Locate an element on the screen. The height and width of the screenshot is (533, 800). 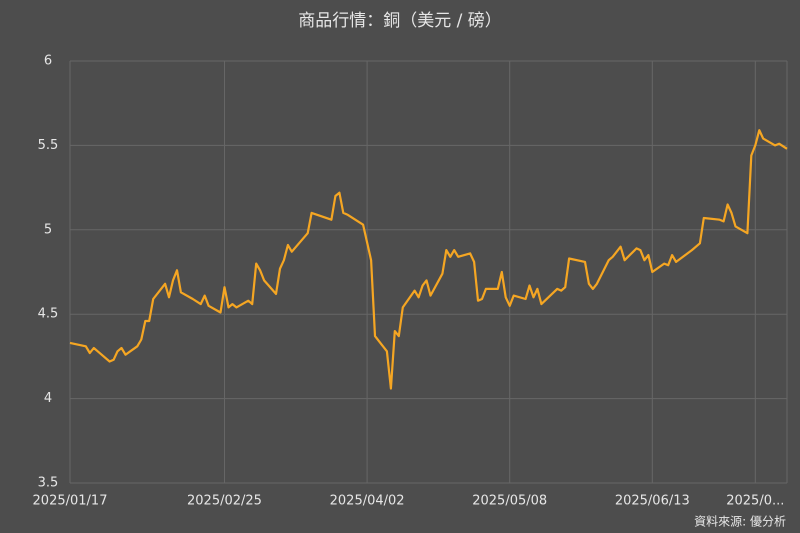
x-tick-label: 2025/01/17 is located at coordinates (70, 501).